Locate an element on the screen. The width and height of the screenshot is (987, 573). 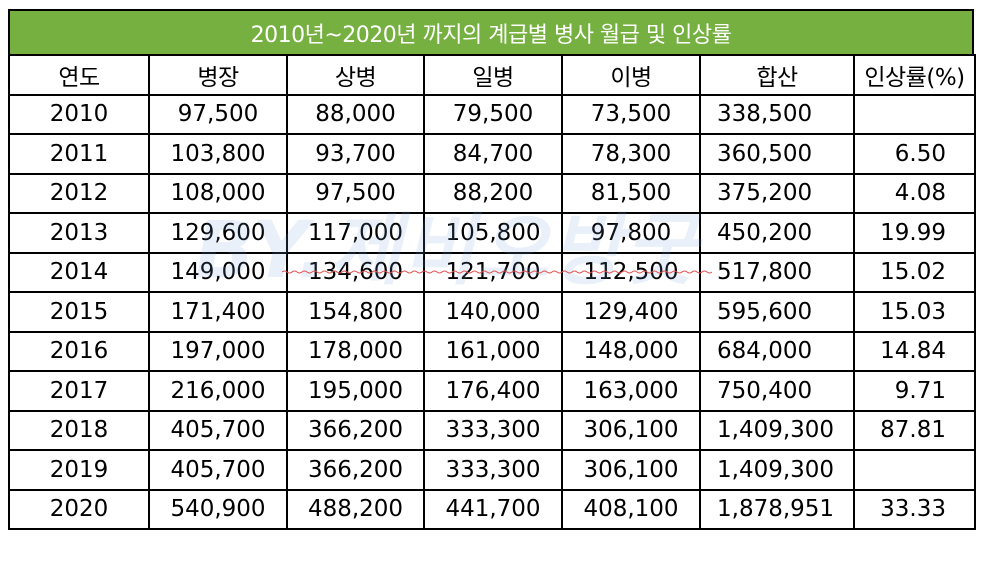
cell-total: 684,000 is located at coordinates (777, 351).